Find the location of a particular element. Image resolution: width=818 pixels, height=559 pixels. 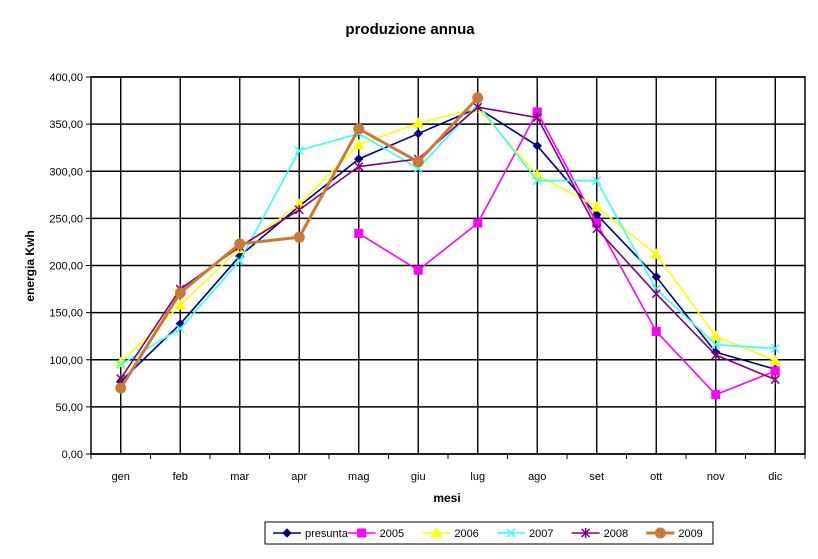

data-point-presunta is located at coordinates (418, 133).